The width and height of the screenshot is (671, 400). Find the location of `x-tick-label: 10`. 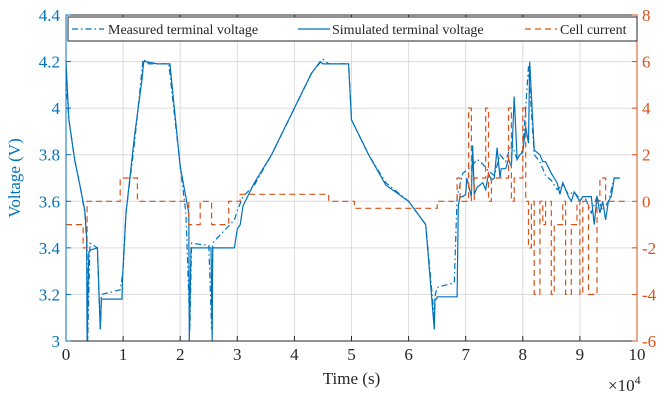

x-tick-label: 10 is located at coordinates (637, 354).